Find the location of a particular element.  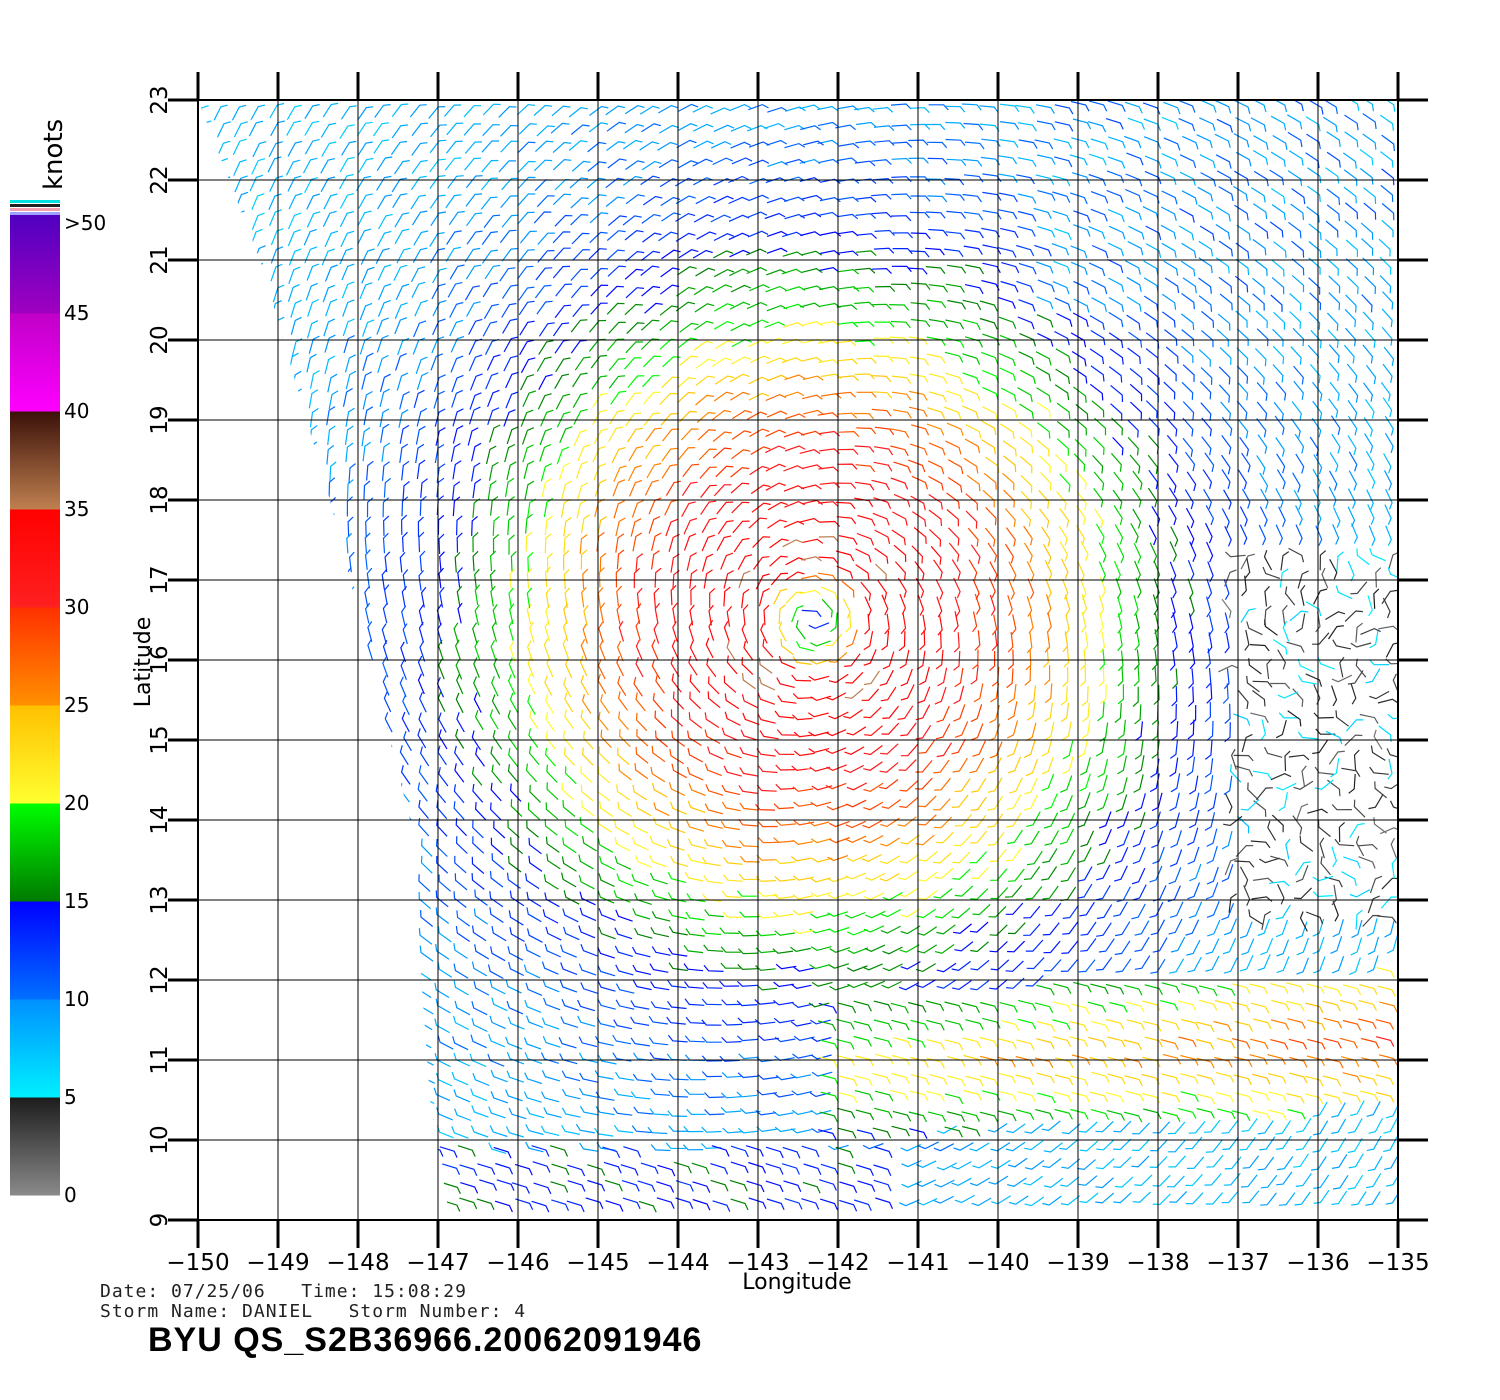

storm-info-line: Storm Name: DANIEL Storm Number: 4 is located at coordinates (313, 1311).